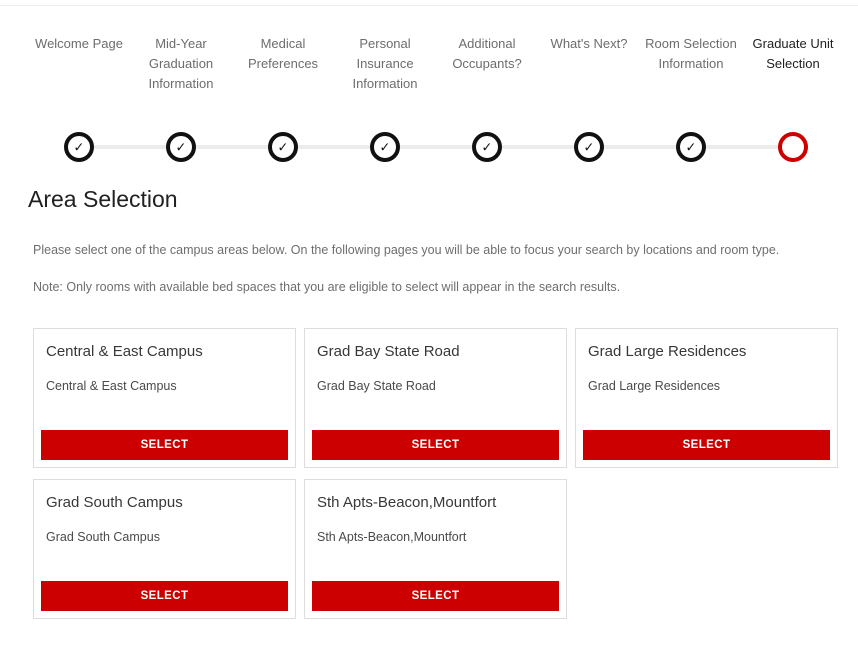 Image resolution: width=858 pixels, height=671 pixels. What do you see at coordinates (691, 98) in the screenshot?
I see `stepper-step-7: Room Selection Information ✓` at bounding box center [691, 98].